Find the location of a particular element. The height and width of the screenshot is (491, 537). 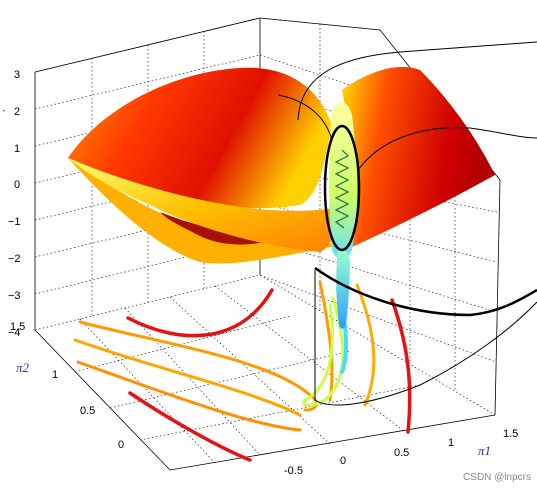

surface-underside is located at coordinates (204, 211).